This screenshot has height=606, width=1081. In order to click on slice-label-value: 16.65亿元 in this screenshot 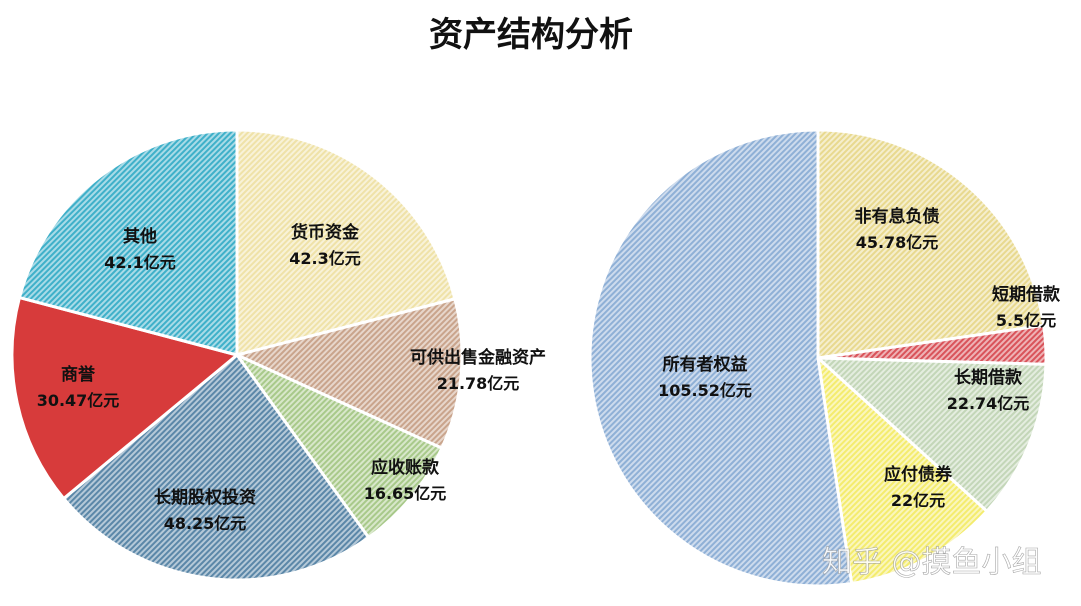, I will do `click(405, 493)`.